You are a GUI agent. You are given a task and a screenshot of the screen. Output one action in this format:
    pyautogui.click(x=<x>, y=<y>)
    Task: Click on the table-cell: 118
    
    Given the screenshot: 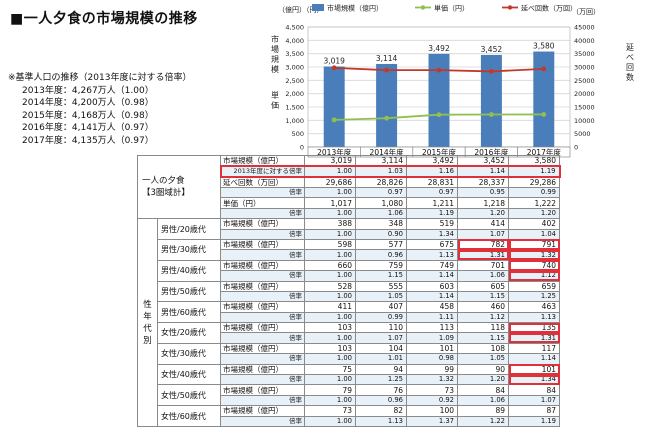 What is the action you would take?
    pyautogui.click(x=483, y=328)
    